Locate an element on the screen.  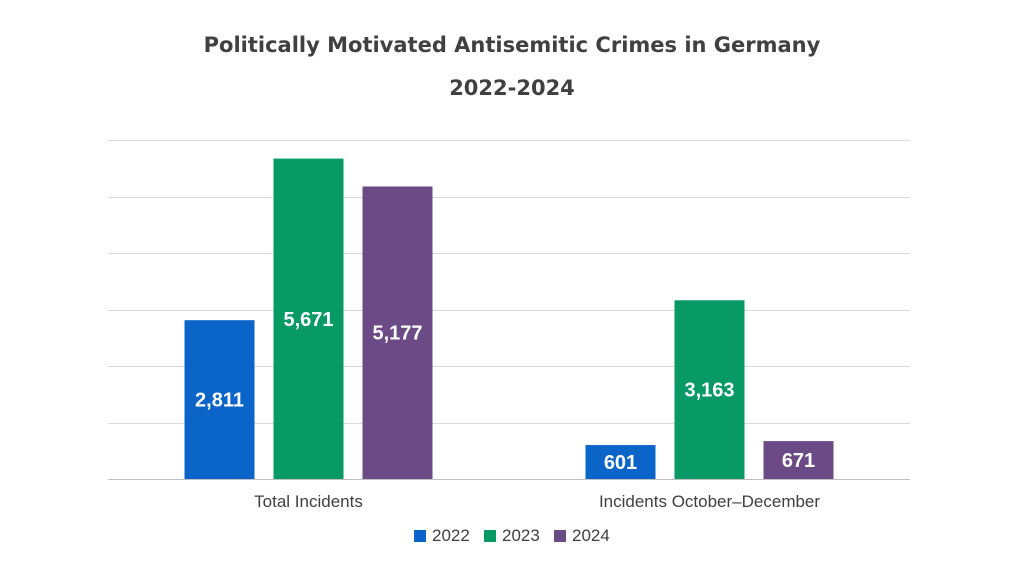
legend-label-2023: 2023 is located at coordinates (521, 535).